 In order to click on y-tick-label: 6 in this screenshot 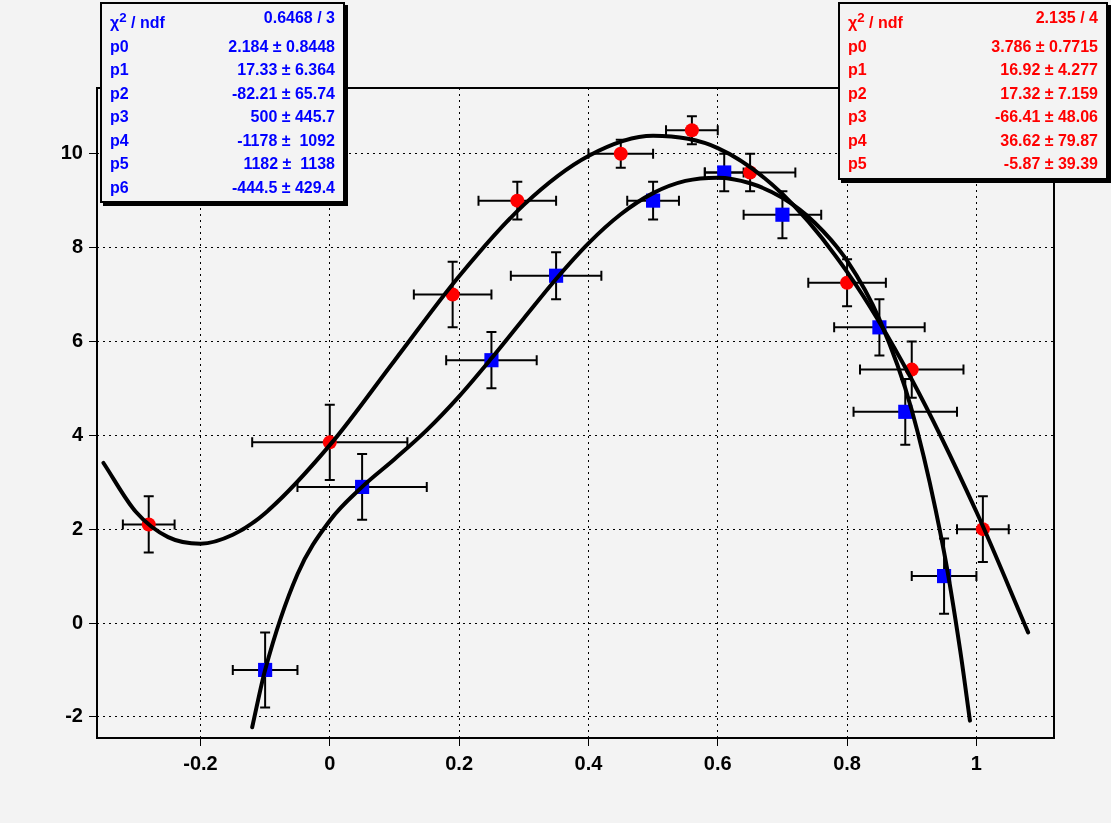, I will do `click(77, 339)`.